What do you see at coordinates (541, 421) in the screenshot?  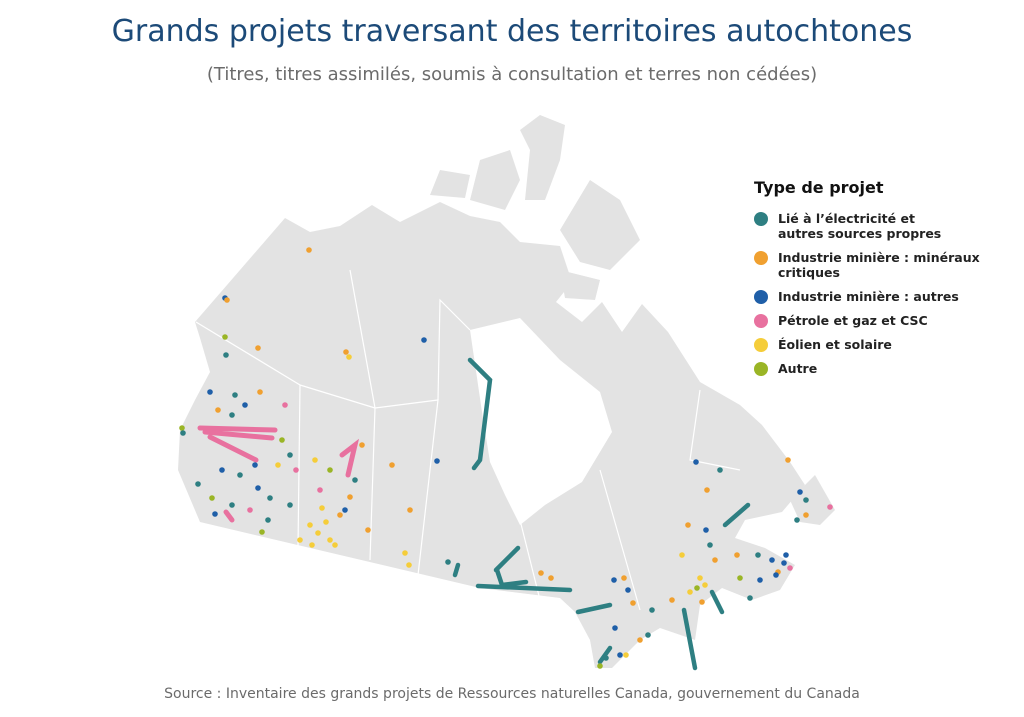 I see `hudson-bay` at bounding box center [541, 421].